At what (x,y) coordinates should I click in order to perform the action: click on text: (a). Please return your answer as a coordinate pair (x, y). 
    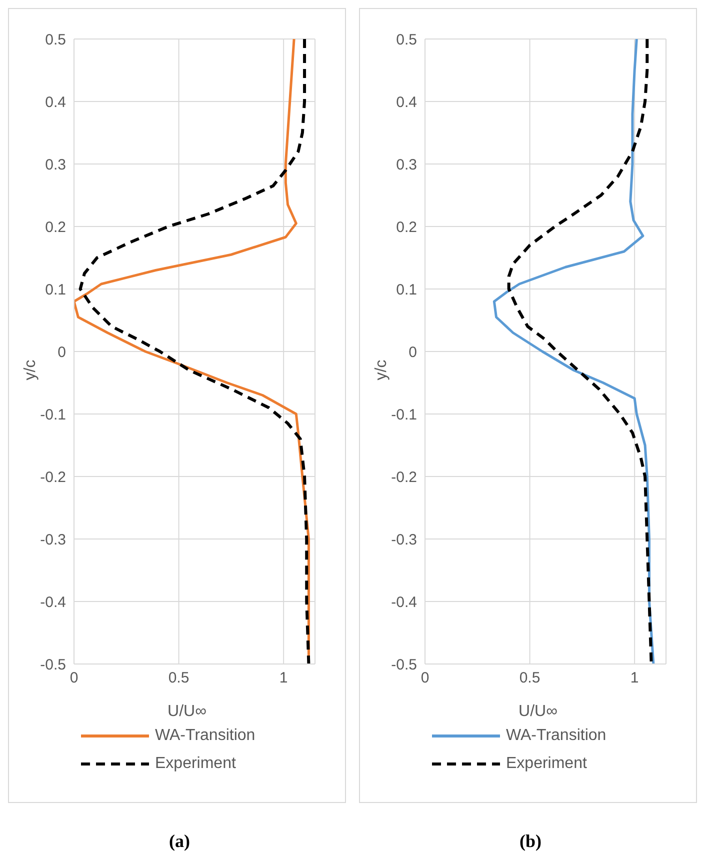
    Looking at the image, I should click on (179, 841).